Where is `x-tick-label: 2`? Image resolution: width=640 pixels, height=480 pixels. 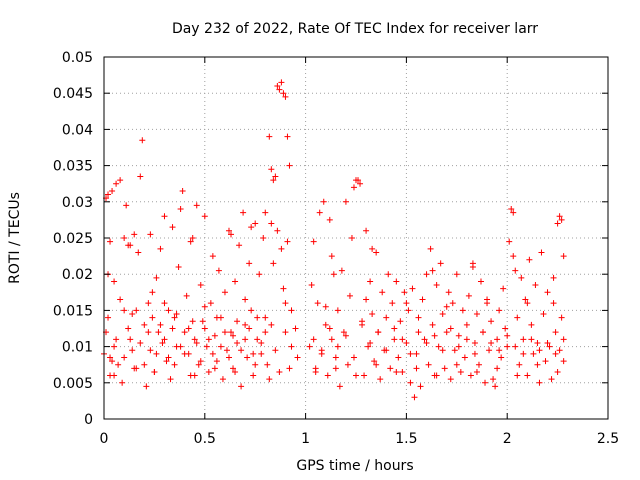
x-tick-label: 2 is located at coordinates (507, 439).